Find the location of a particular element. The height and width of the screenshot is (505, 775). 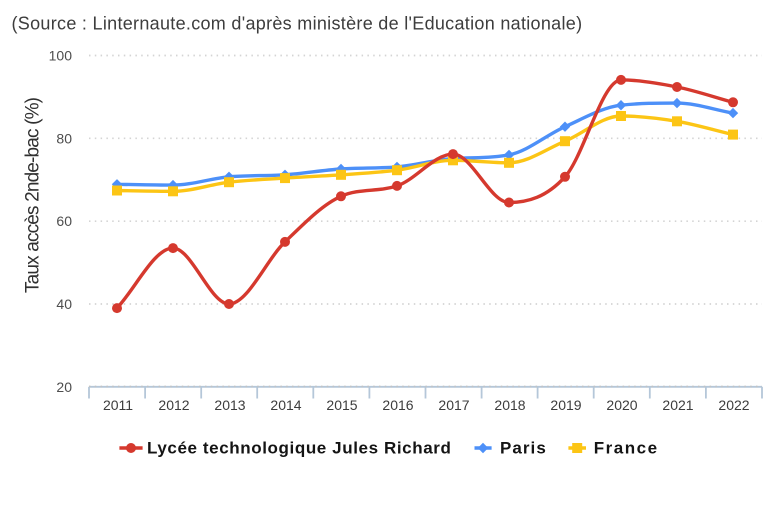

svg-text: 2019 is located at coordinates (565, 405).